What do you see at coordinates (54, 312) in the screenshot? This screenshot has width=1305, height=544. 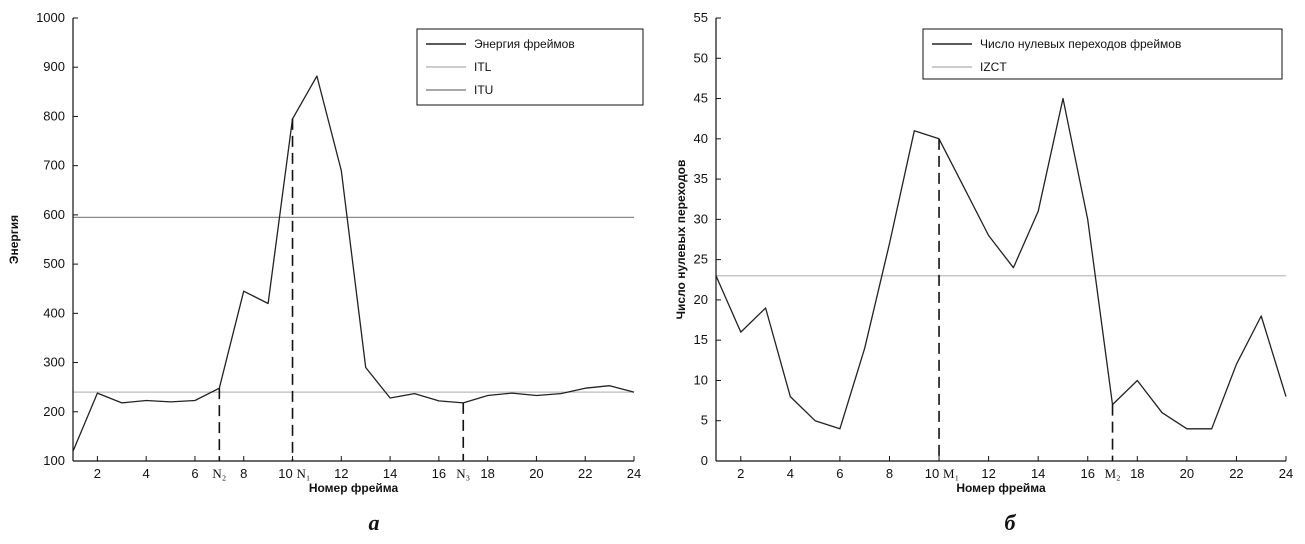 I see `y-tick-label: 400` at bounding box center [54, 312].